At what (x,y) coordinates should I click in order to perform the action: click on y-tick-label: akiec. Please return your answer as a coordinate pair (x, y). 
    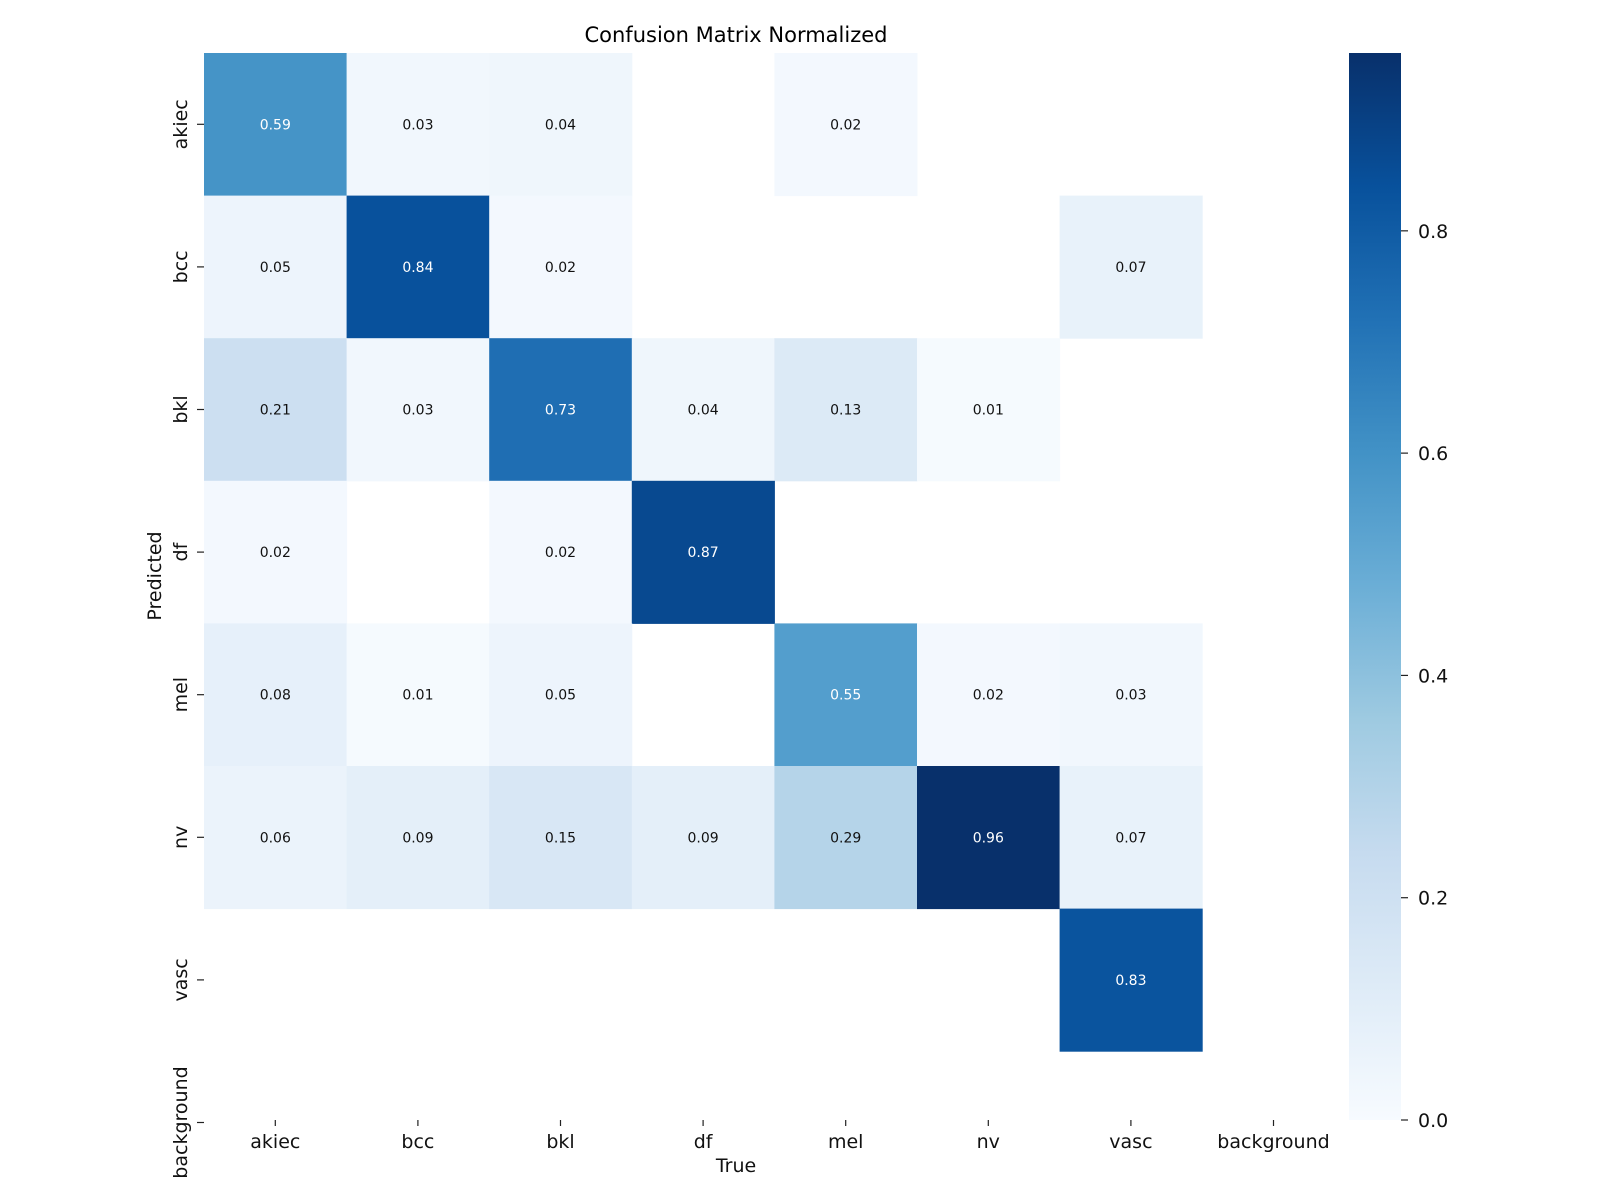
    Looking at the image, I should click on (181, 124).